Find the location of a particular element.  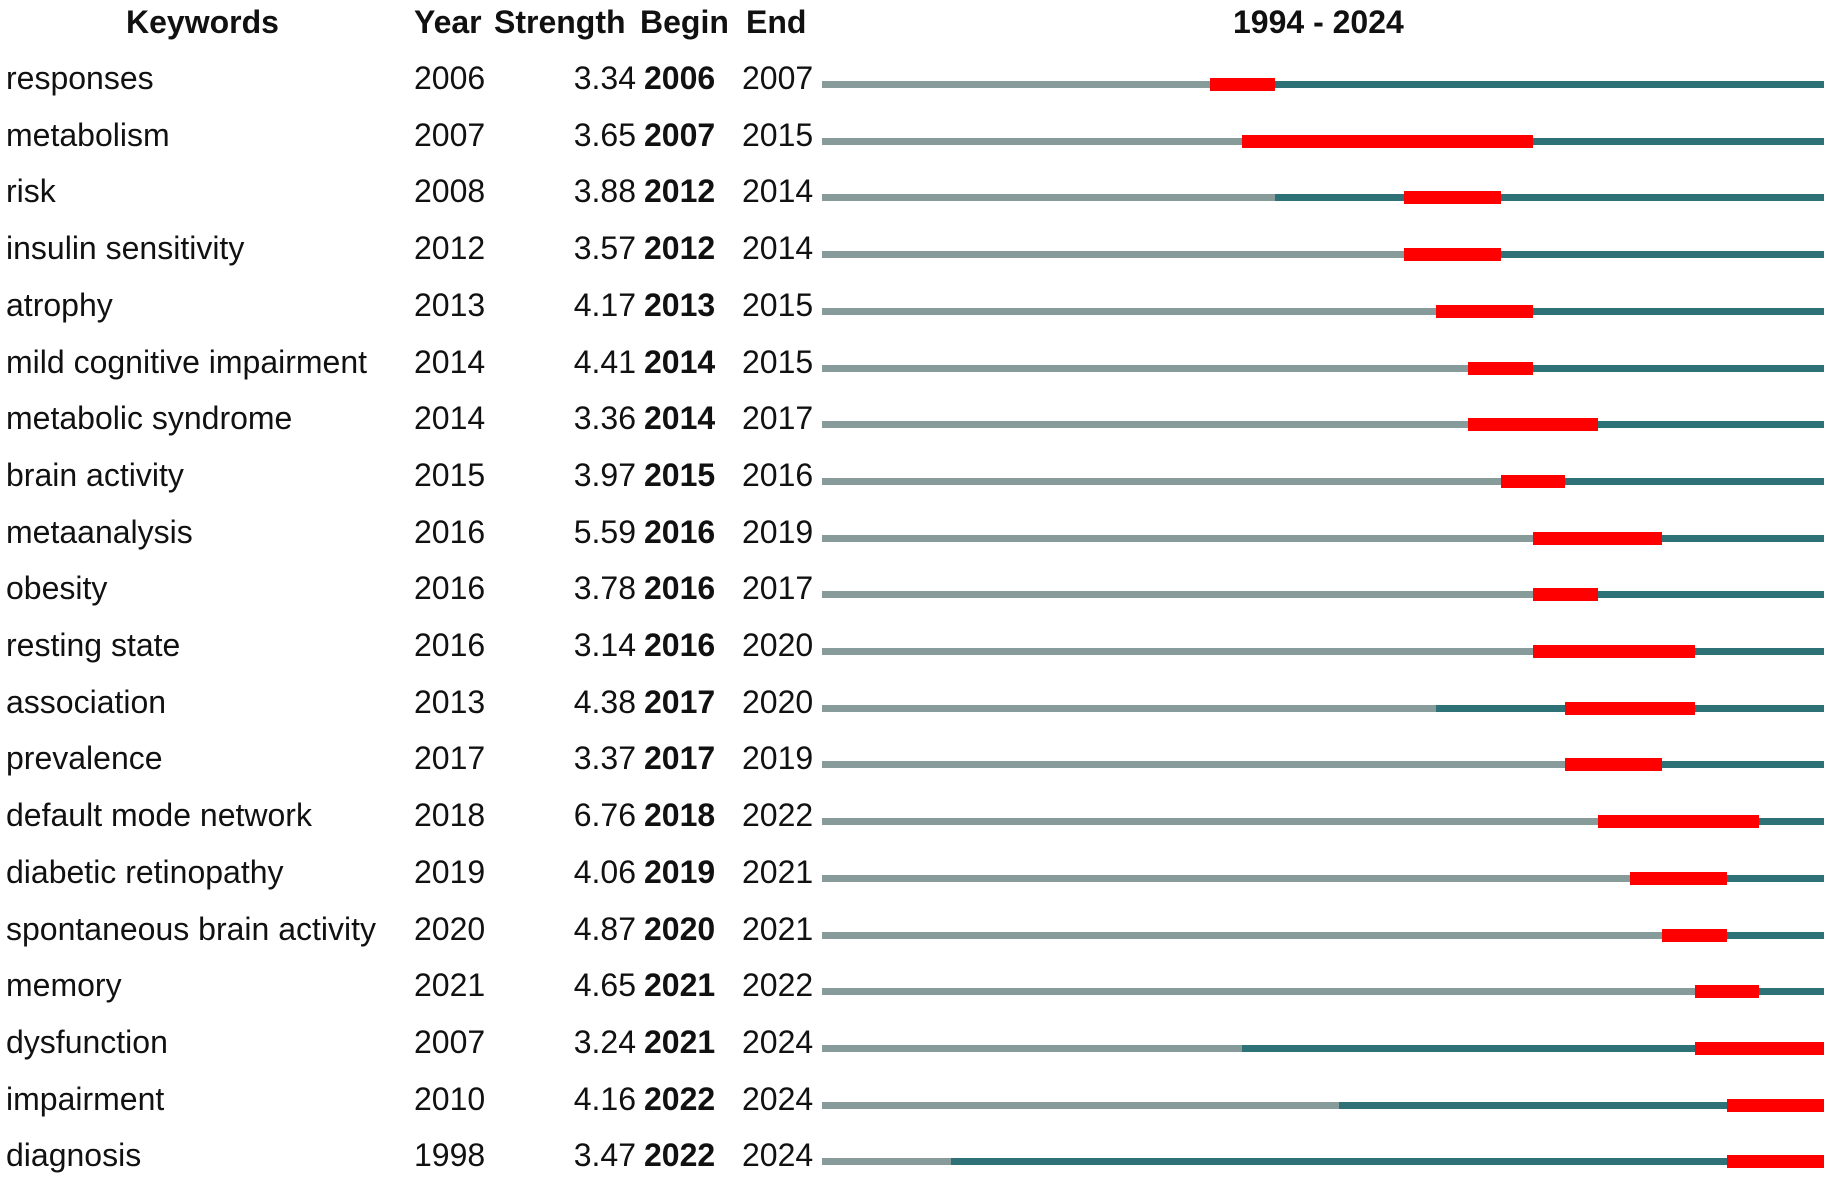

year-value: 2013 is located at coordinates (450, 304).